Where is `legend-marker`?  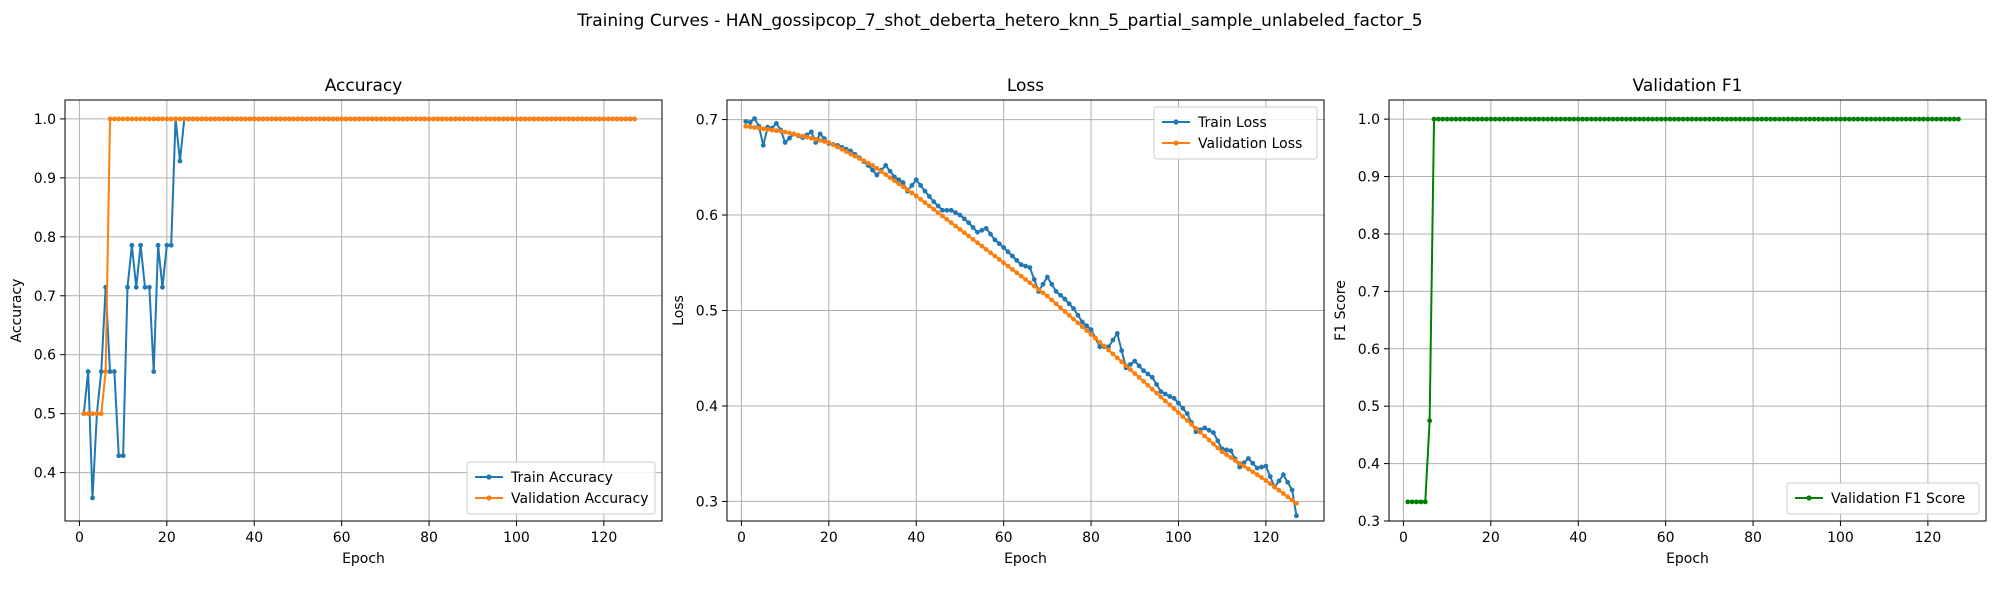
legend-marker is located at coordinates (489, 477).